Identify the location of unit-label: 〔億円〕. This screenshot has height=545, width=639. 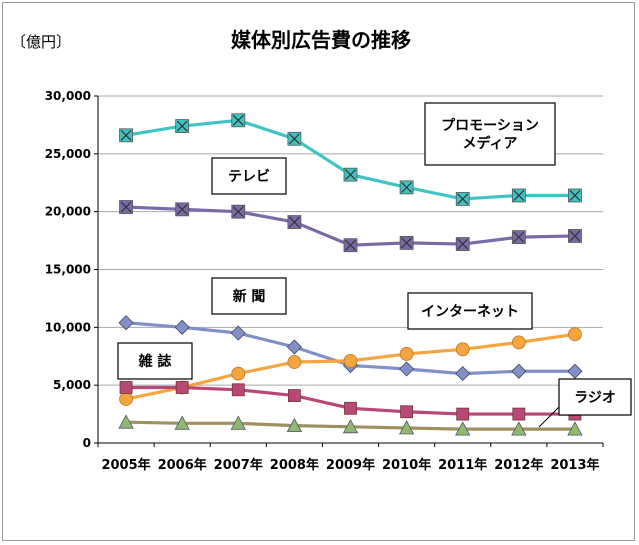
(41, 42).